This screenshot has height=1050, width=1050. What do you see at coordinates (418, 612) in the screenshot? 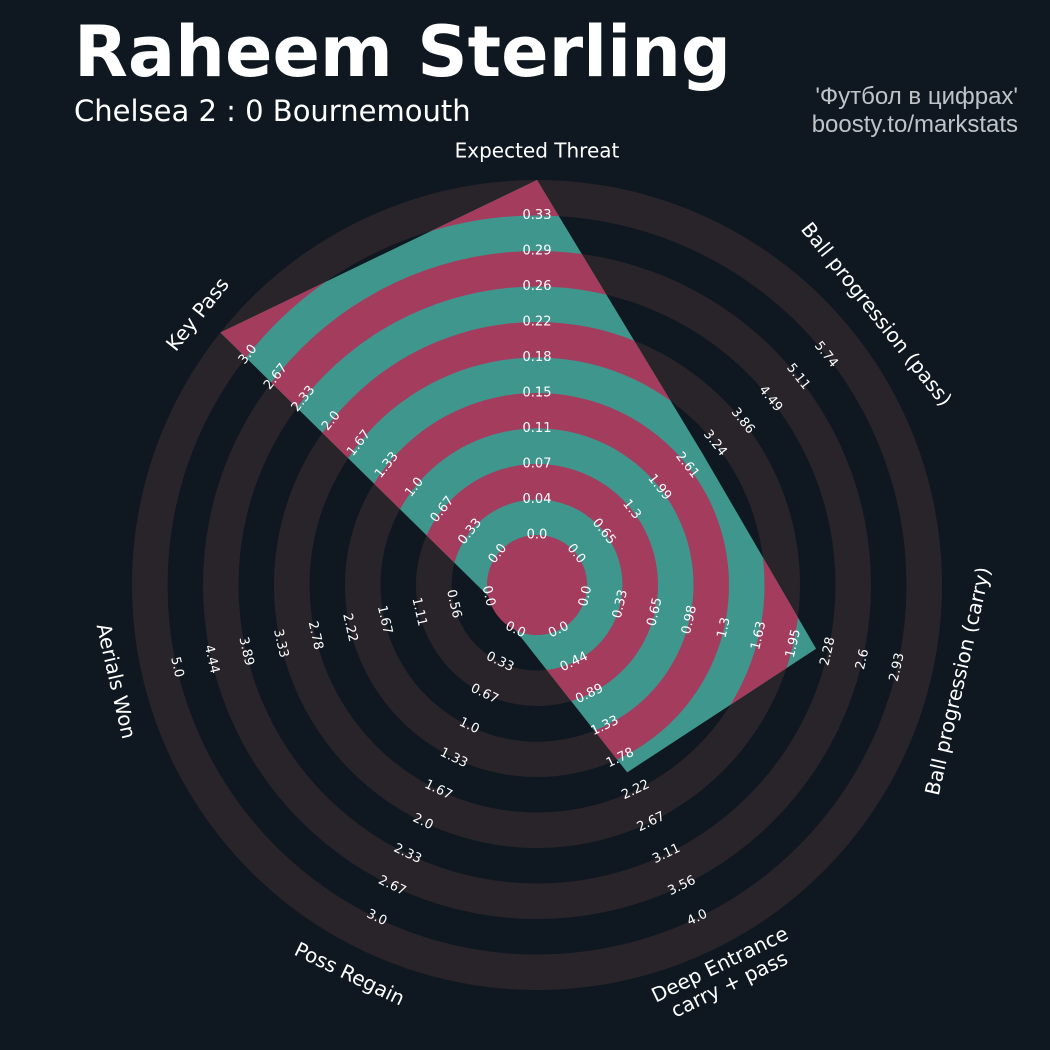
I see `tick-label: 1.11` at bounding box center [418, 612].